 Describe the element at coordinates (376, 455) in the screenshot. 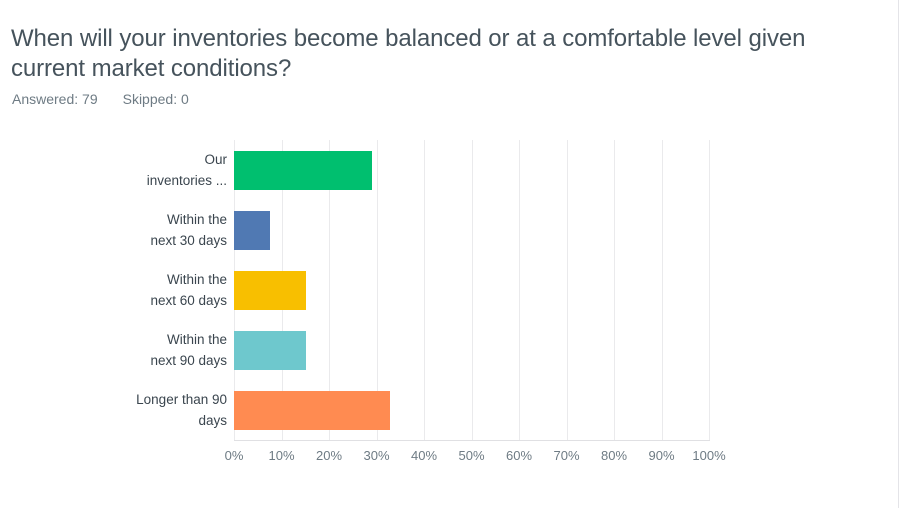

I see `x-axis-tick-label: 30%` at that location.